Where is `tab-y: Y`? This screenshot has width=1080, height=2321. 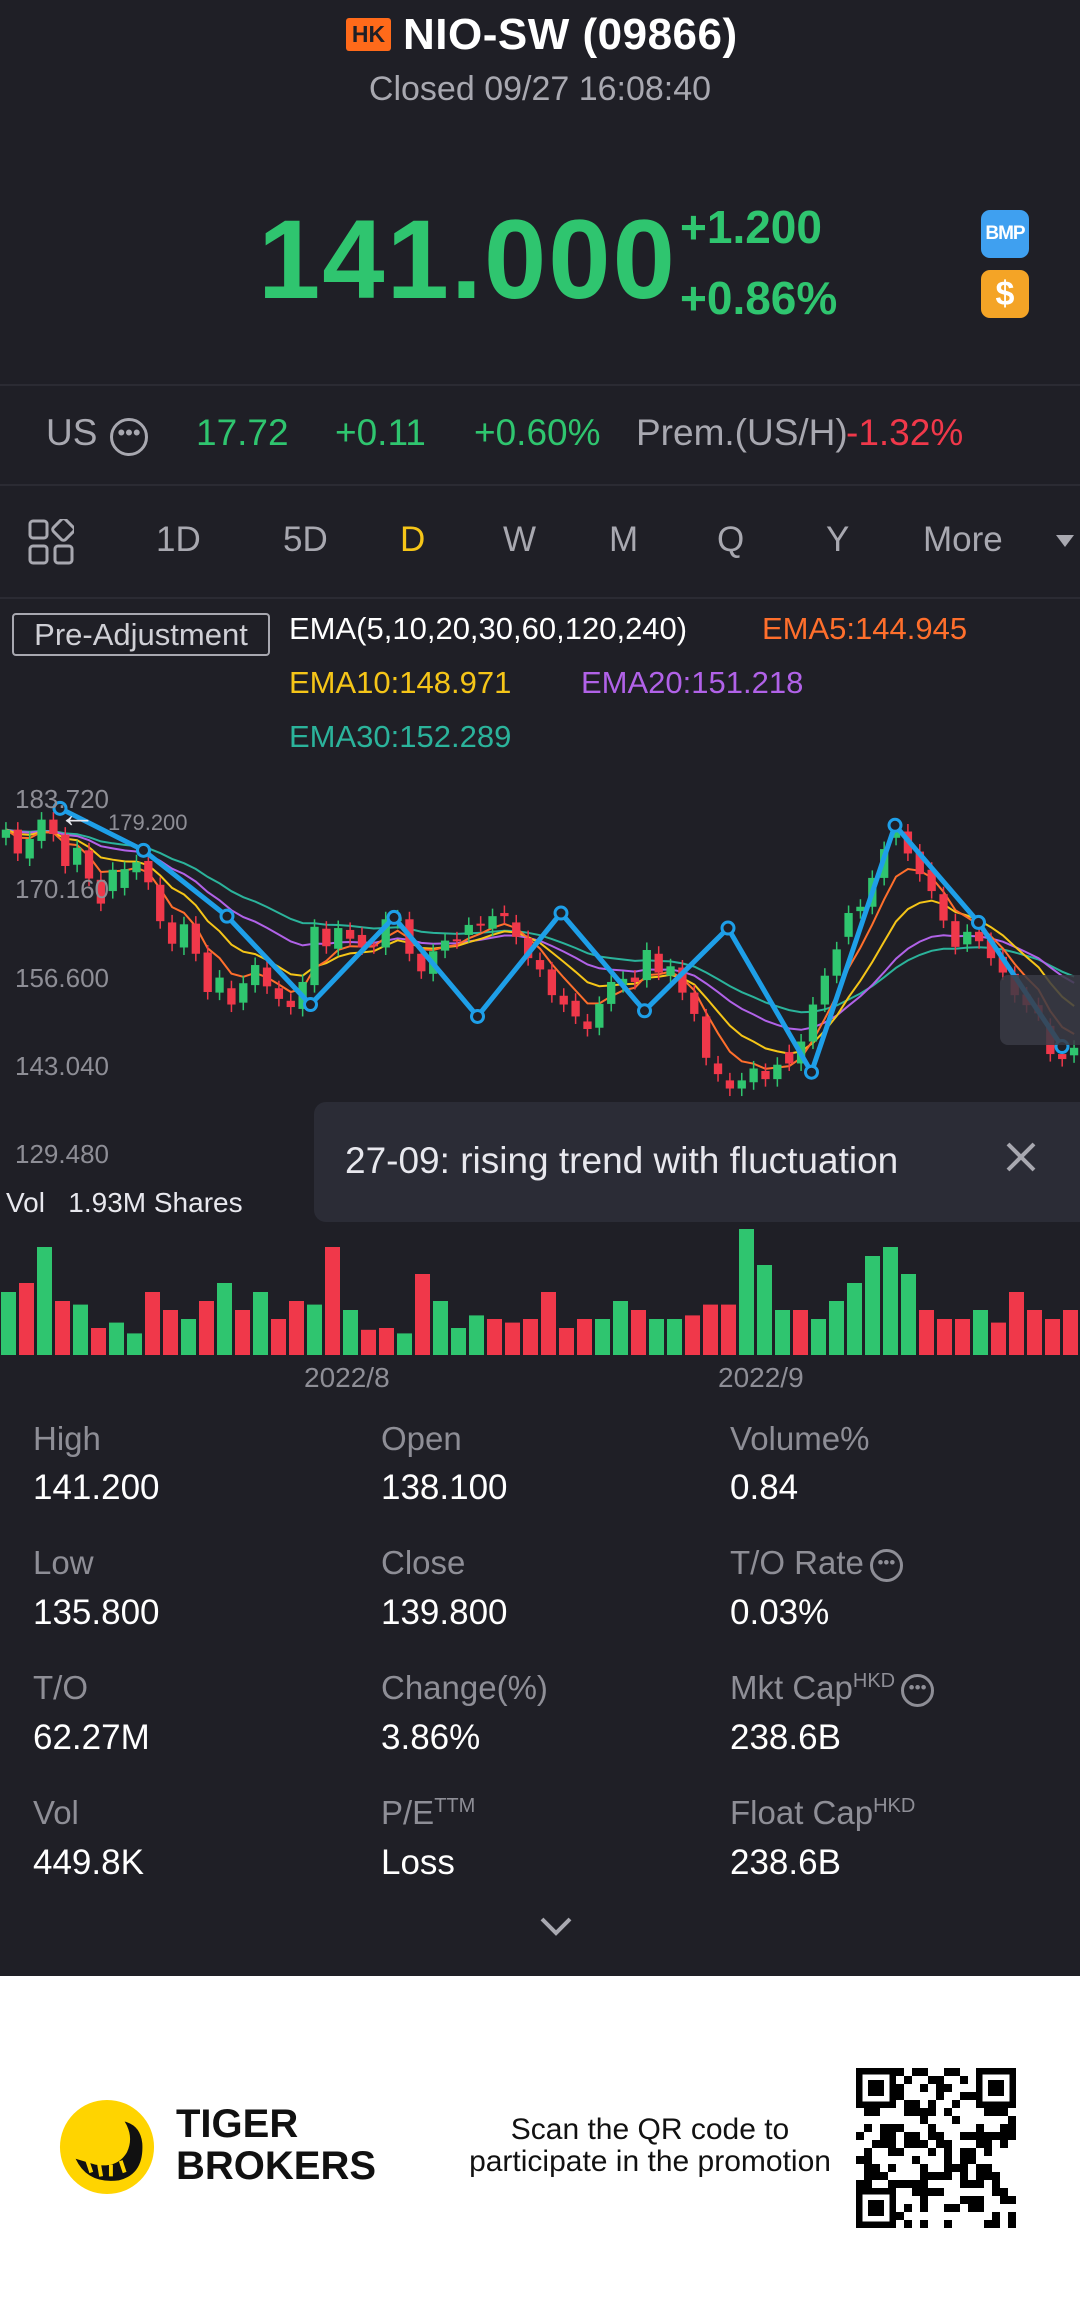
tab-y: Y is located at coordinates (838, 539).